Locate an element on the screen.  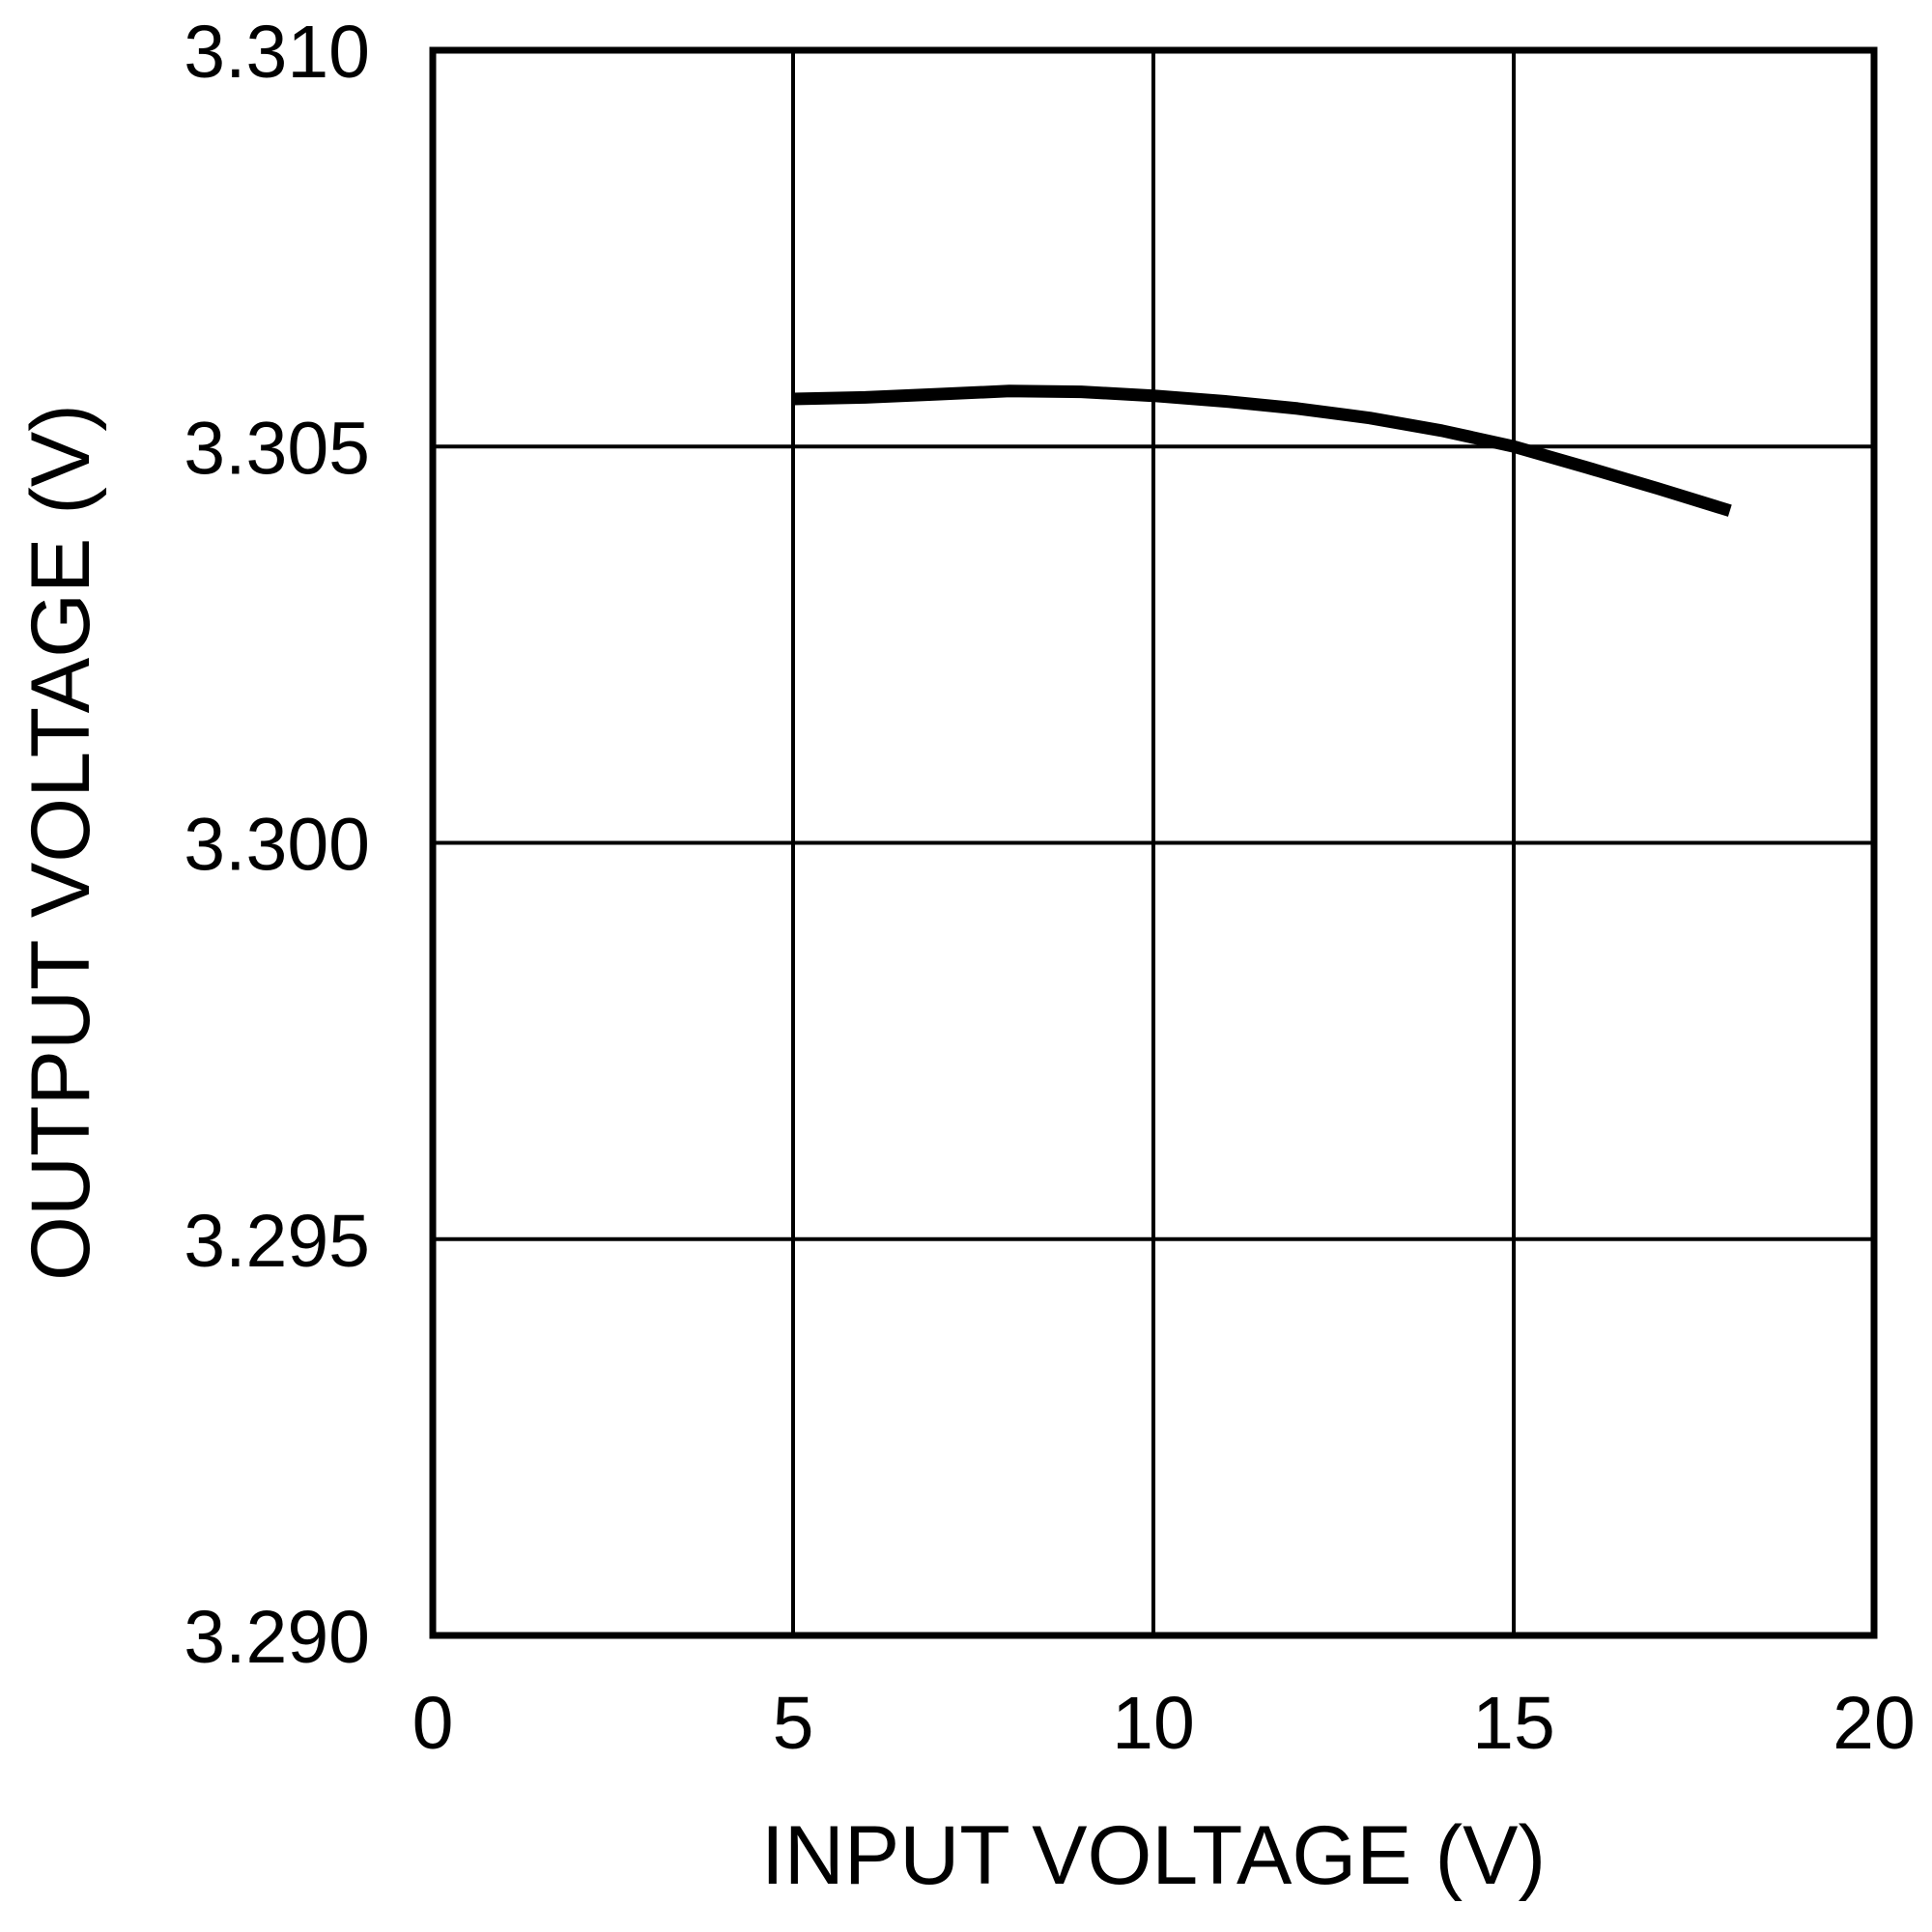
x-tick-label: 0 is located at coordinates (433, 1723).